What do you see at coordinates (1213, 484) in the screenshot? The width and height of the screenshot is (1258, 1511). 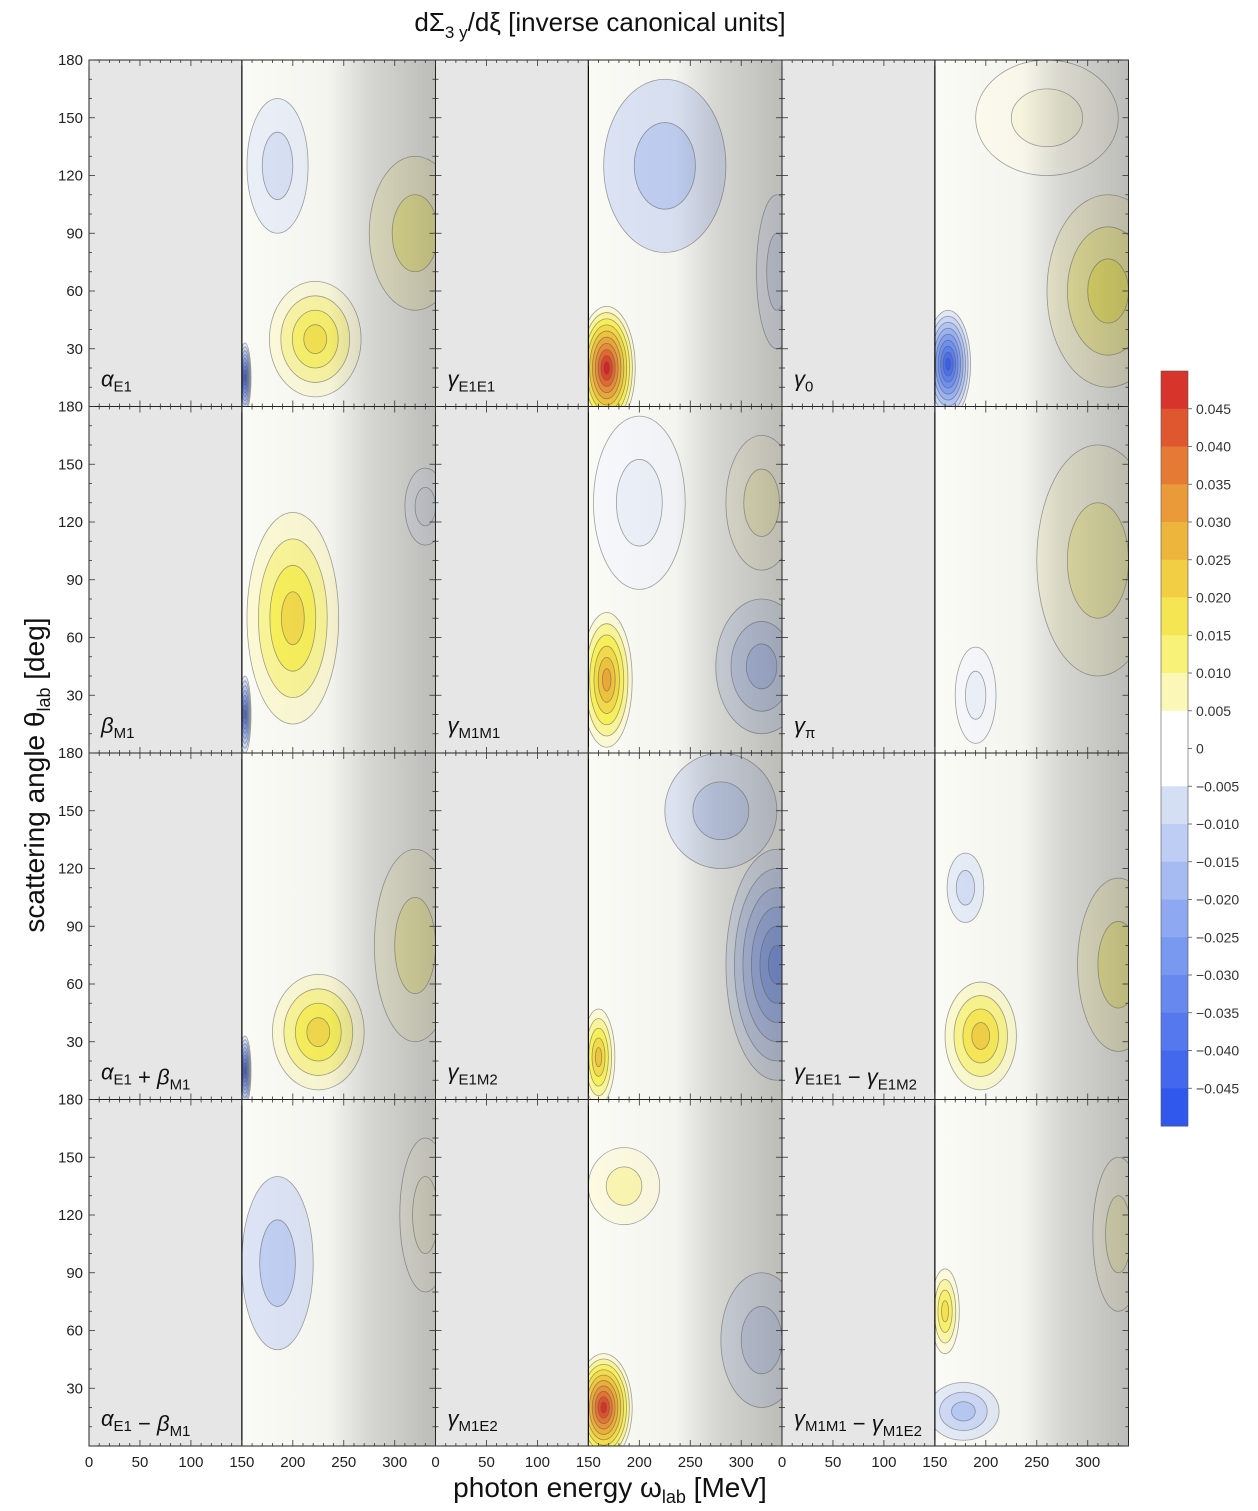 I see `colorbar-tick-label: 0.035` at bounding box center [1213, 484].